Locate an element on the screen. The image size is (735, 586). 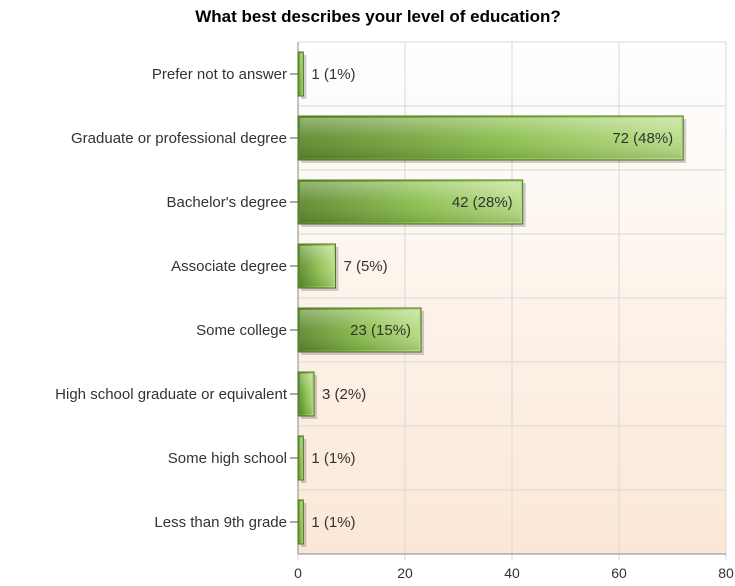
x-tick-label: 80 is located at coordinates (726, 573).